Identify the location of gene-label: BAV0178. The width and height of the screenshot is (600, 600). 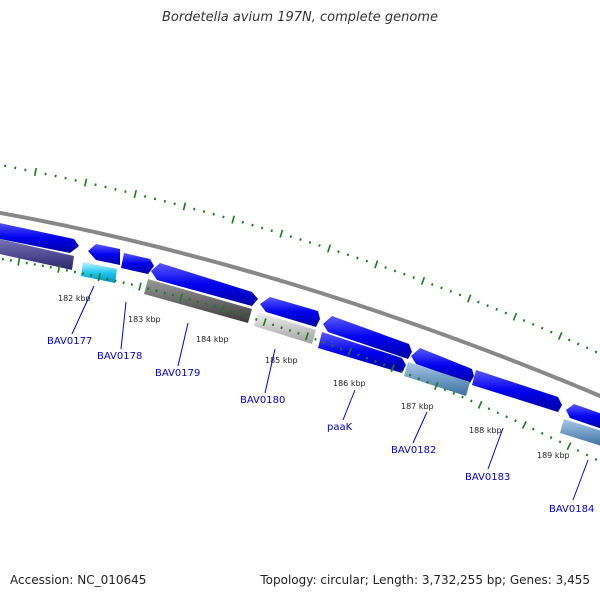
(119, 356).